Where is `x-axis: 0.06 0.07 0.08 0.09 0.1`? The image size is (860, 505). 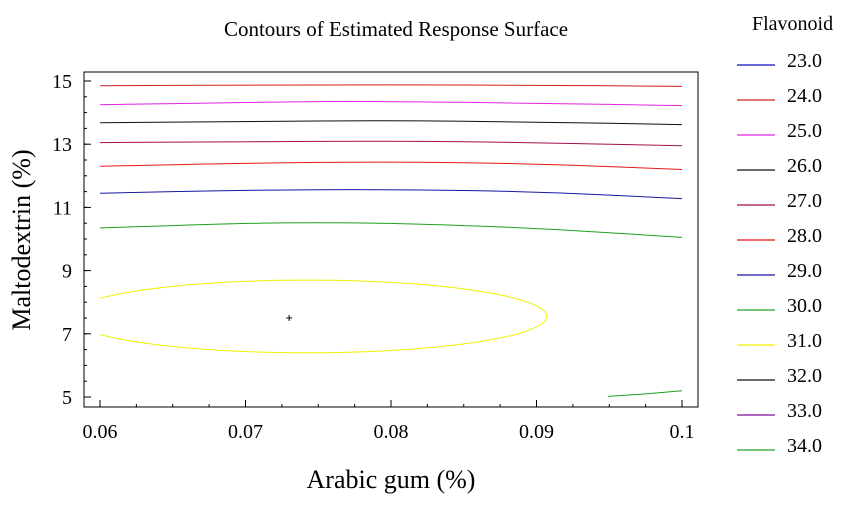
x-axis: 0.06 0.07 0.08 0.09 0.1 is located at coordinates (389, 421).